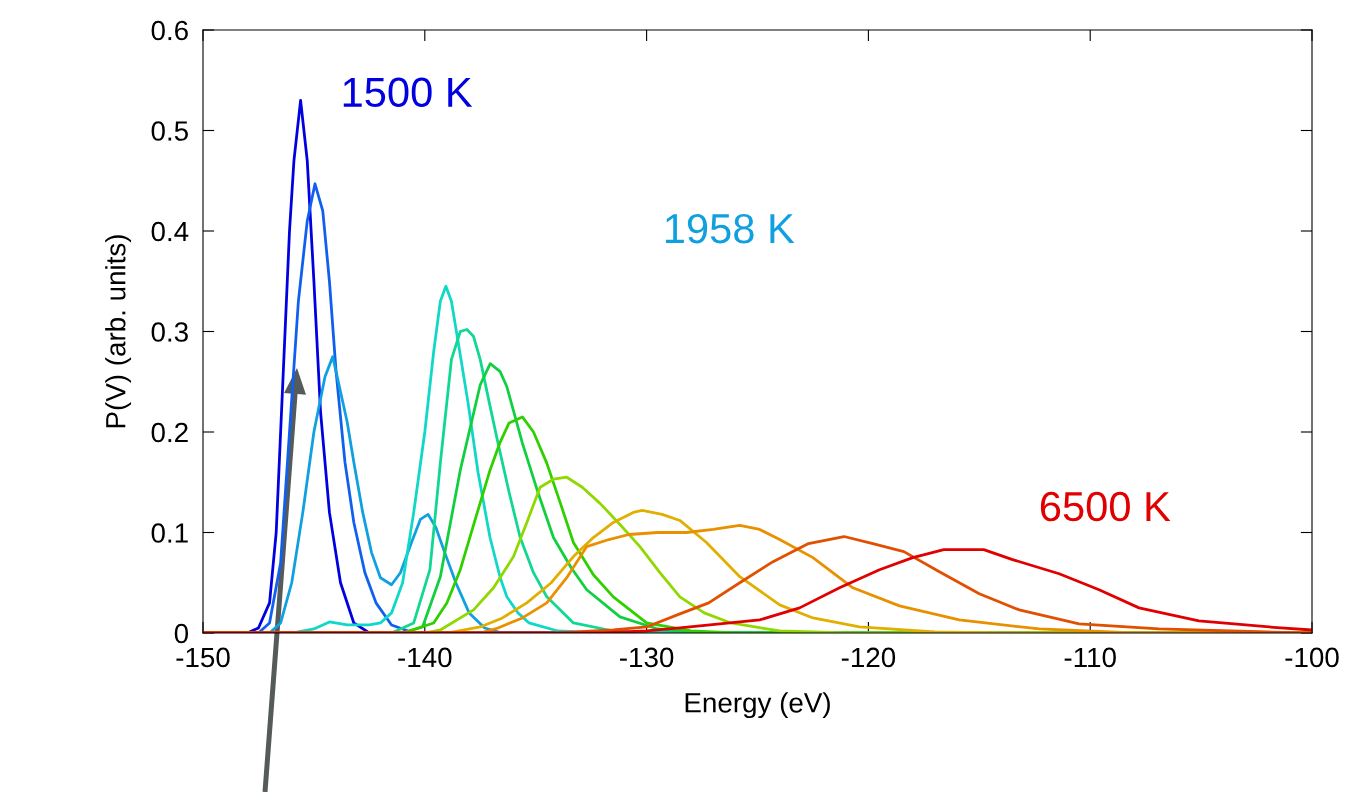 The width and height of the screenshot is (1359, 792). I want to click on series-label: 1500 K, so click(408, 92).